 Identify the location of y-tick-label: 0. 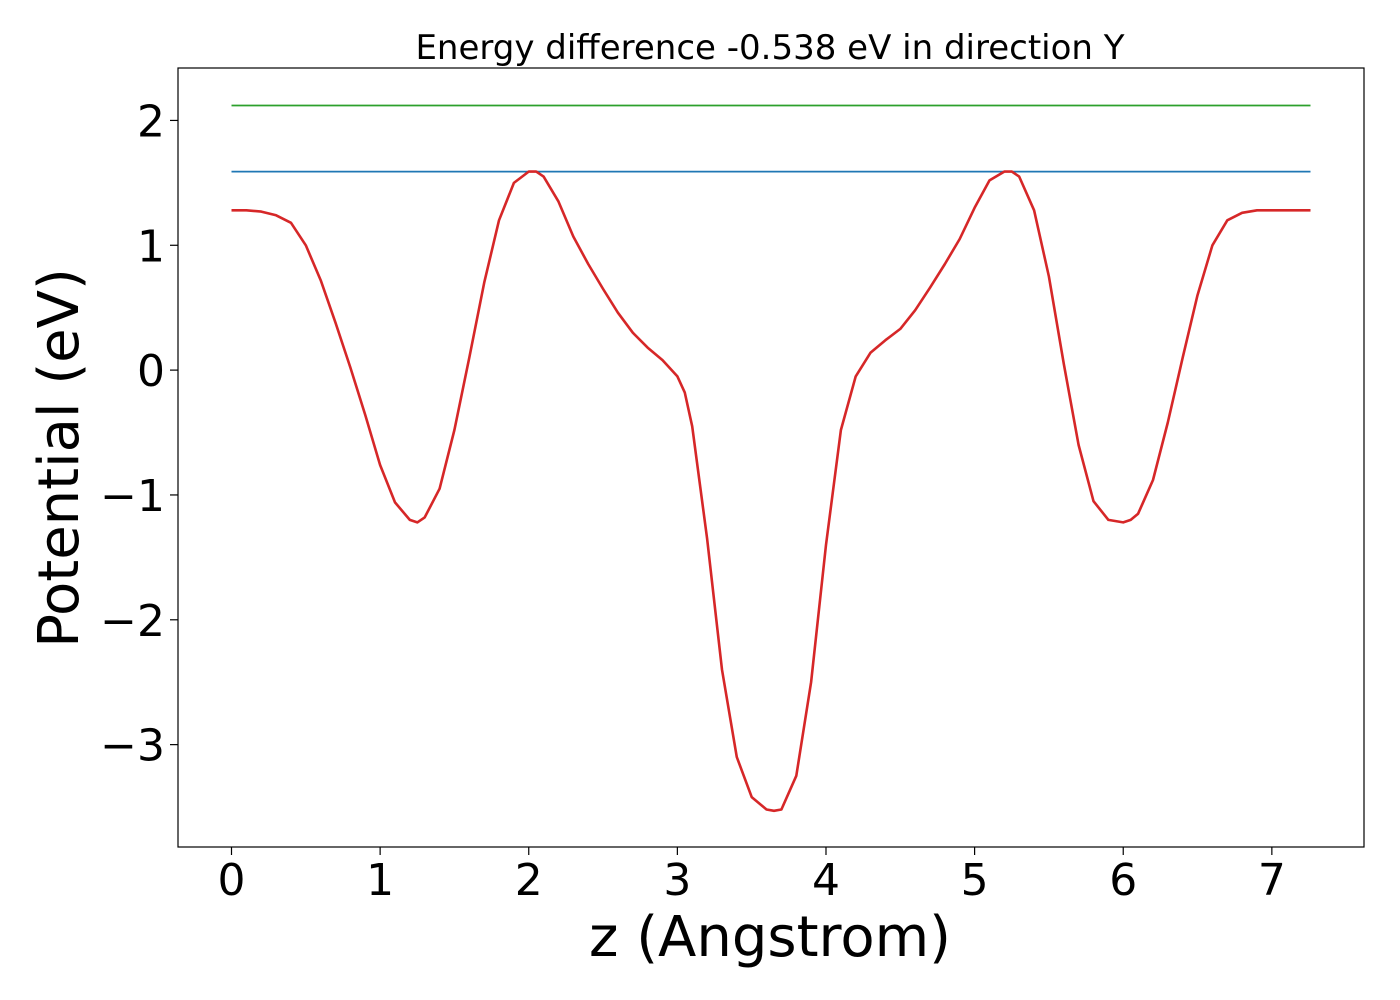
(151, 371).